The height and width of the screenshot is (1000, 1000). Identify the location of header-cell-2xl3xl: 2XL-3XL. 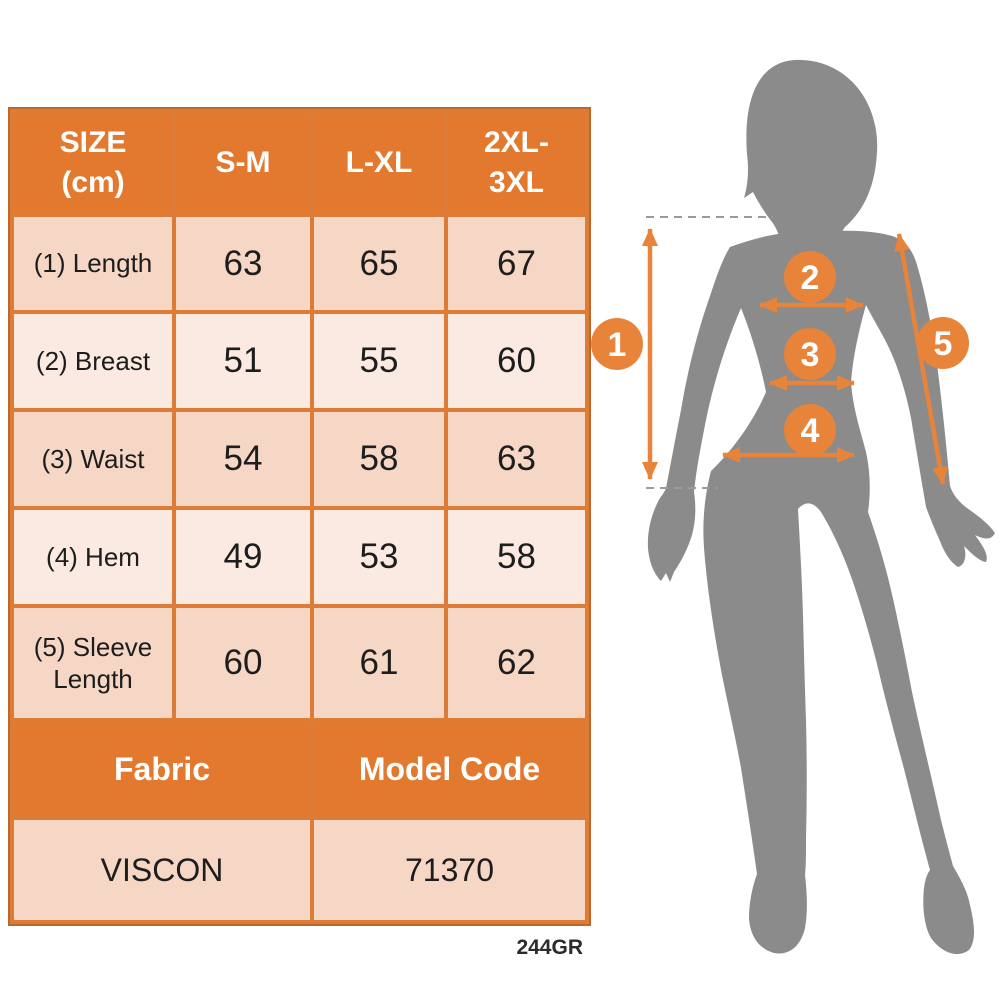
(516, 163).